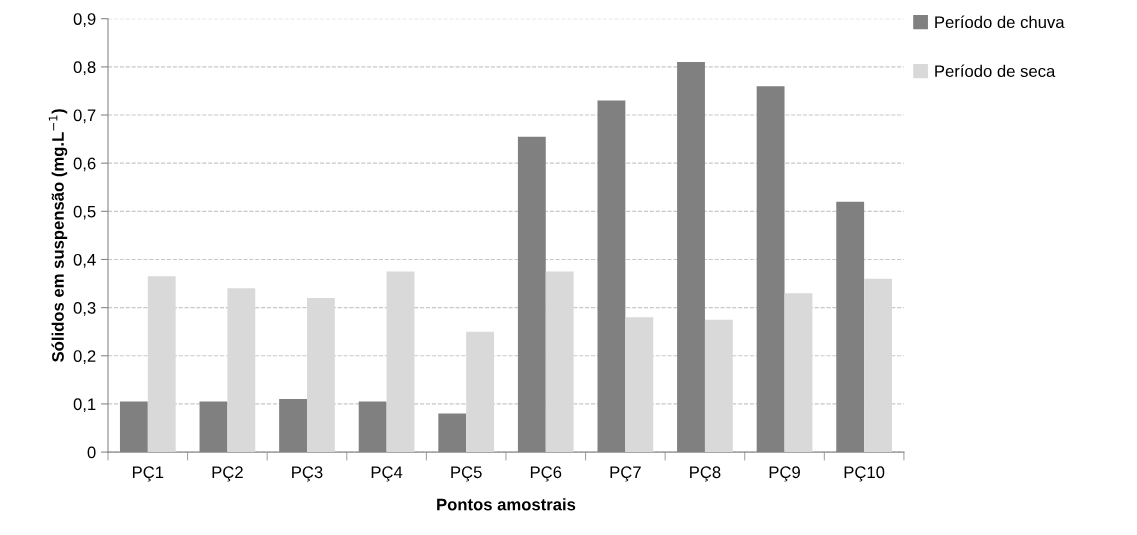 Image resolution: width=1137 pixels, height=535 pixels. I want to click on x-tick-label: PÇ3, so click(307, 474).